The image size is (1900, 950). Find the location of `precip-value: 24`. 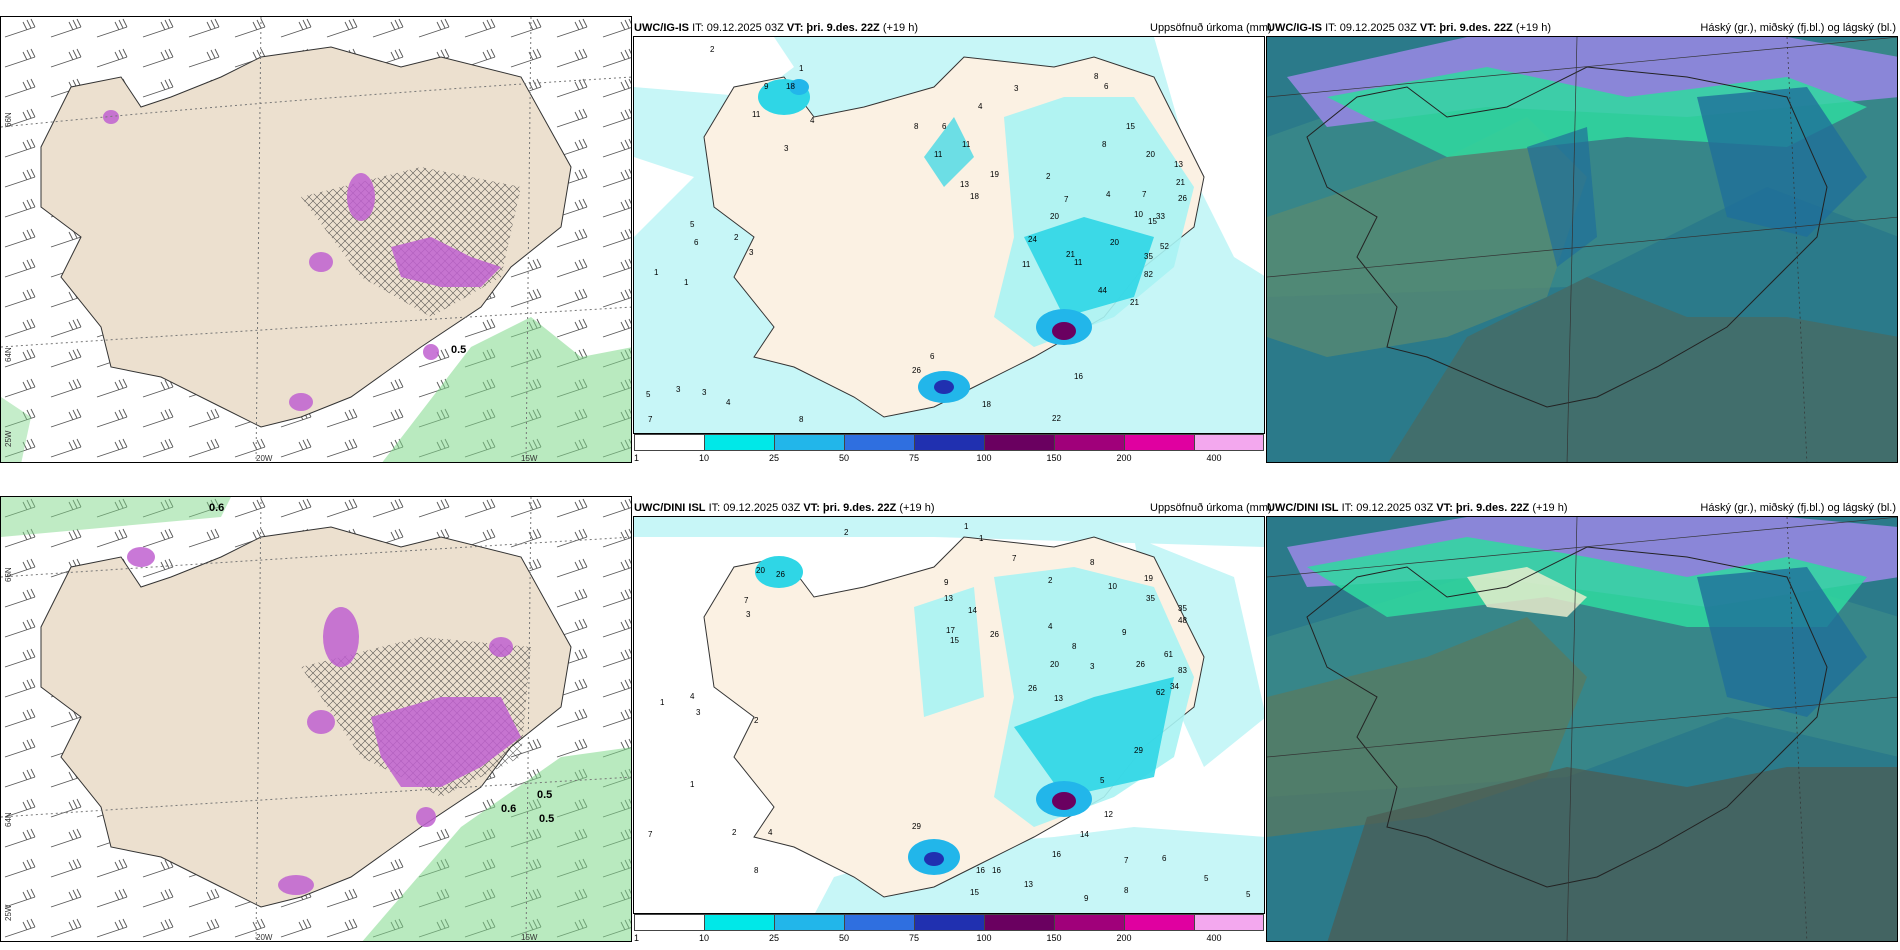

precip-value: 24 is located at coordinates (1032, 239).